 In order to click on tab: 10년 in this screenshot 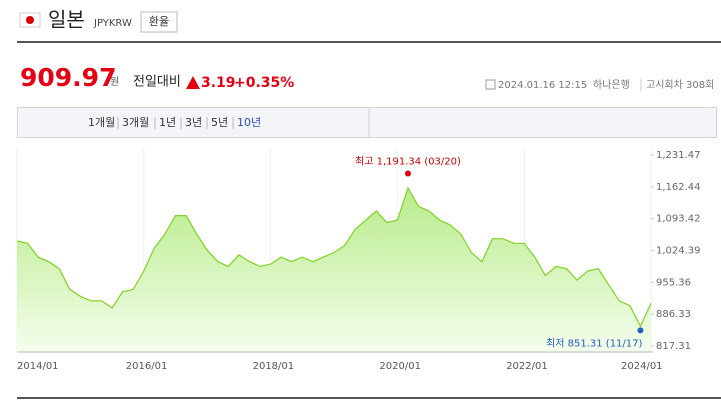, I will do `click(249, 122)`.